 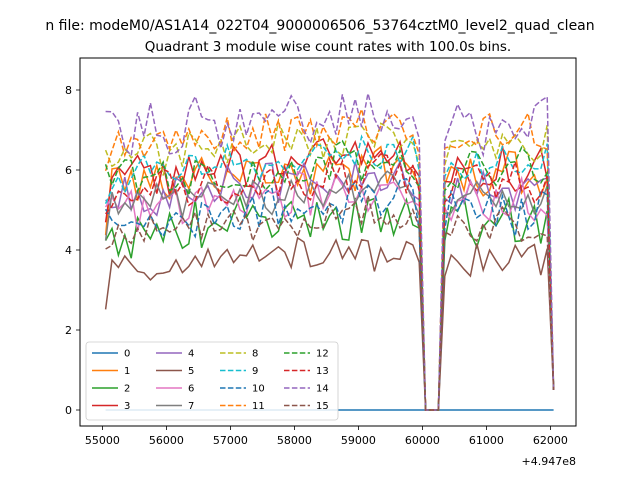 What do you see at coordinates (127, 389) in the screenshot?
I see `legend-label-2: 2` at bounding box center [127, 389].